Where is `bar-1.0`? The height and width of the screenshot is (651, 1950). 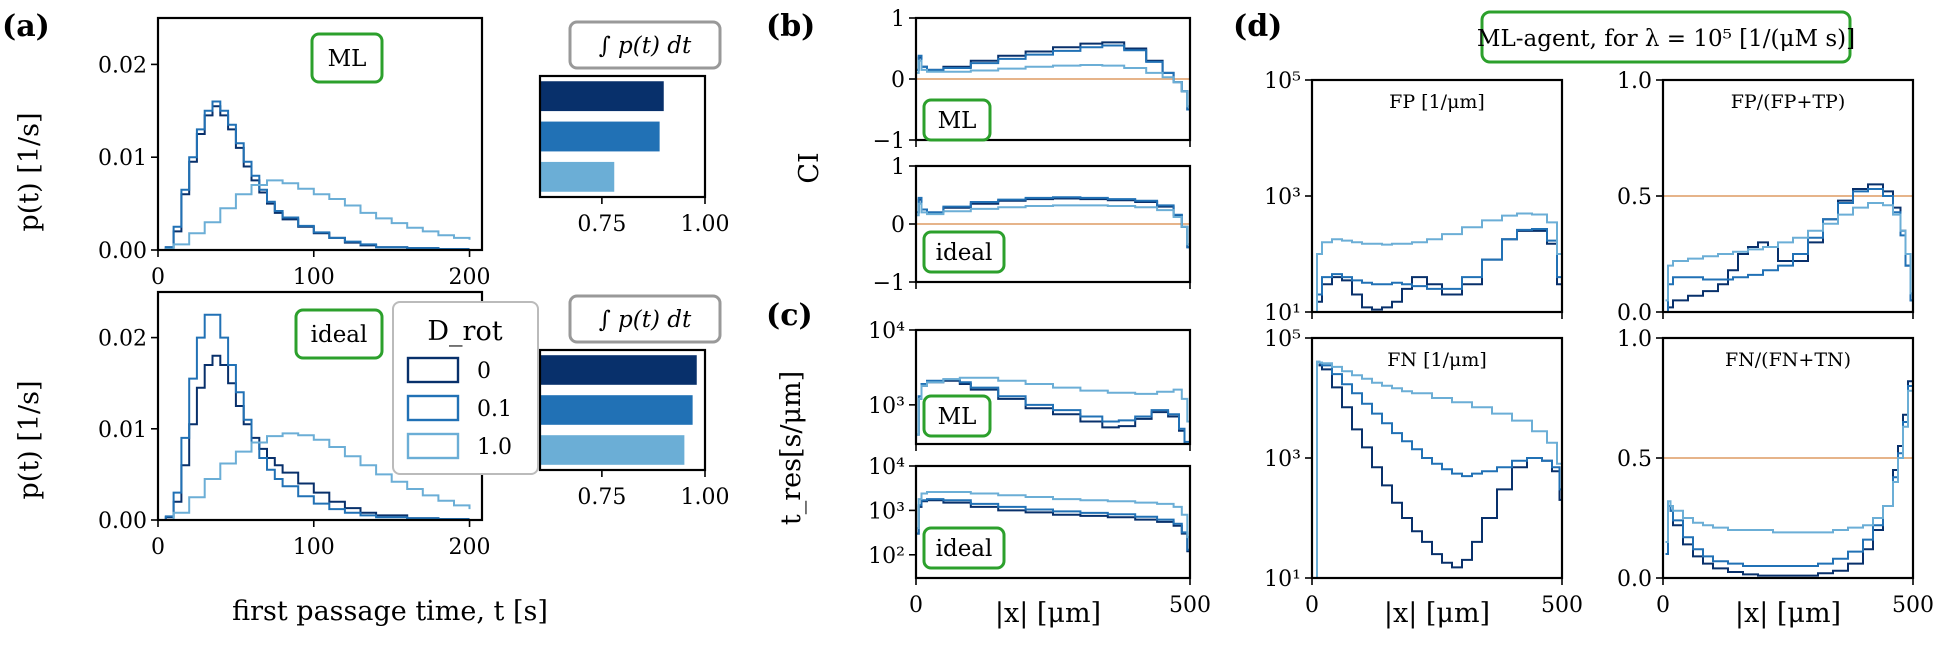 bar-1.0 is located at coordinates (577, 176).